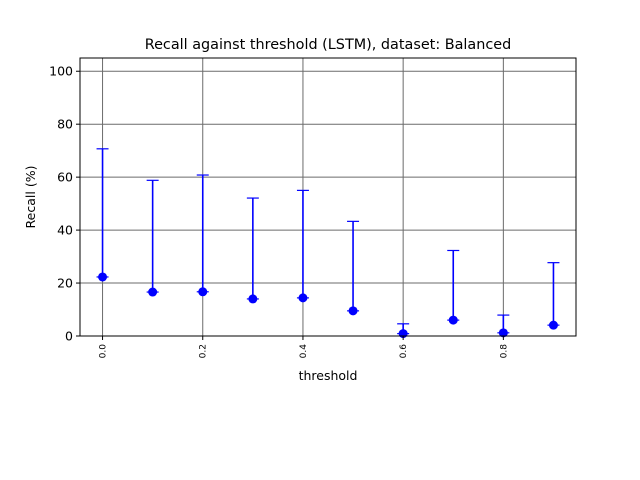 Image resolution: width=640 pixels, height=480 pixels. Describe the element at coordinates (328, 305) in the screenshot. I see `data-points` at that location.